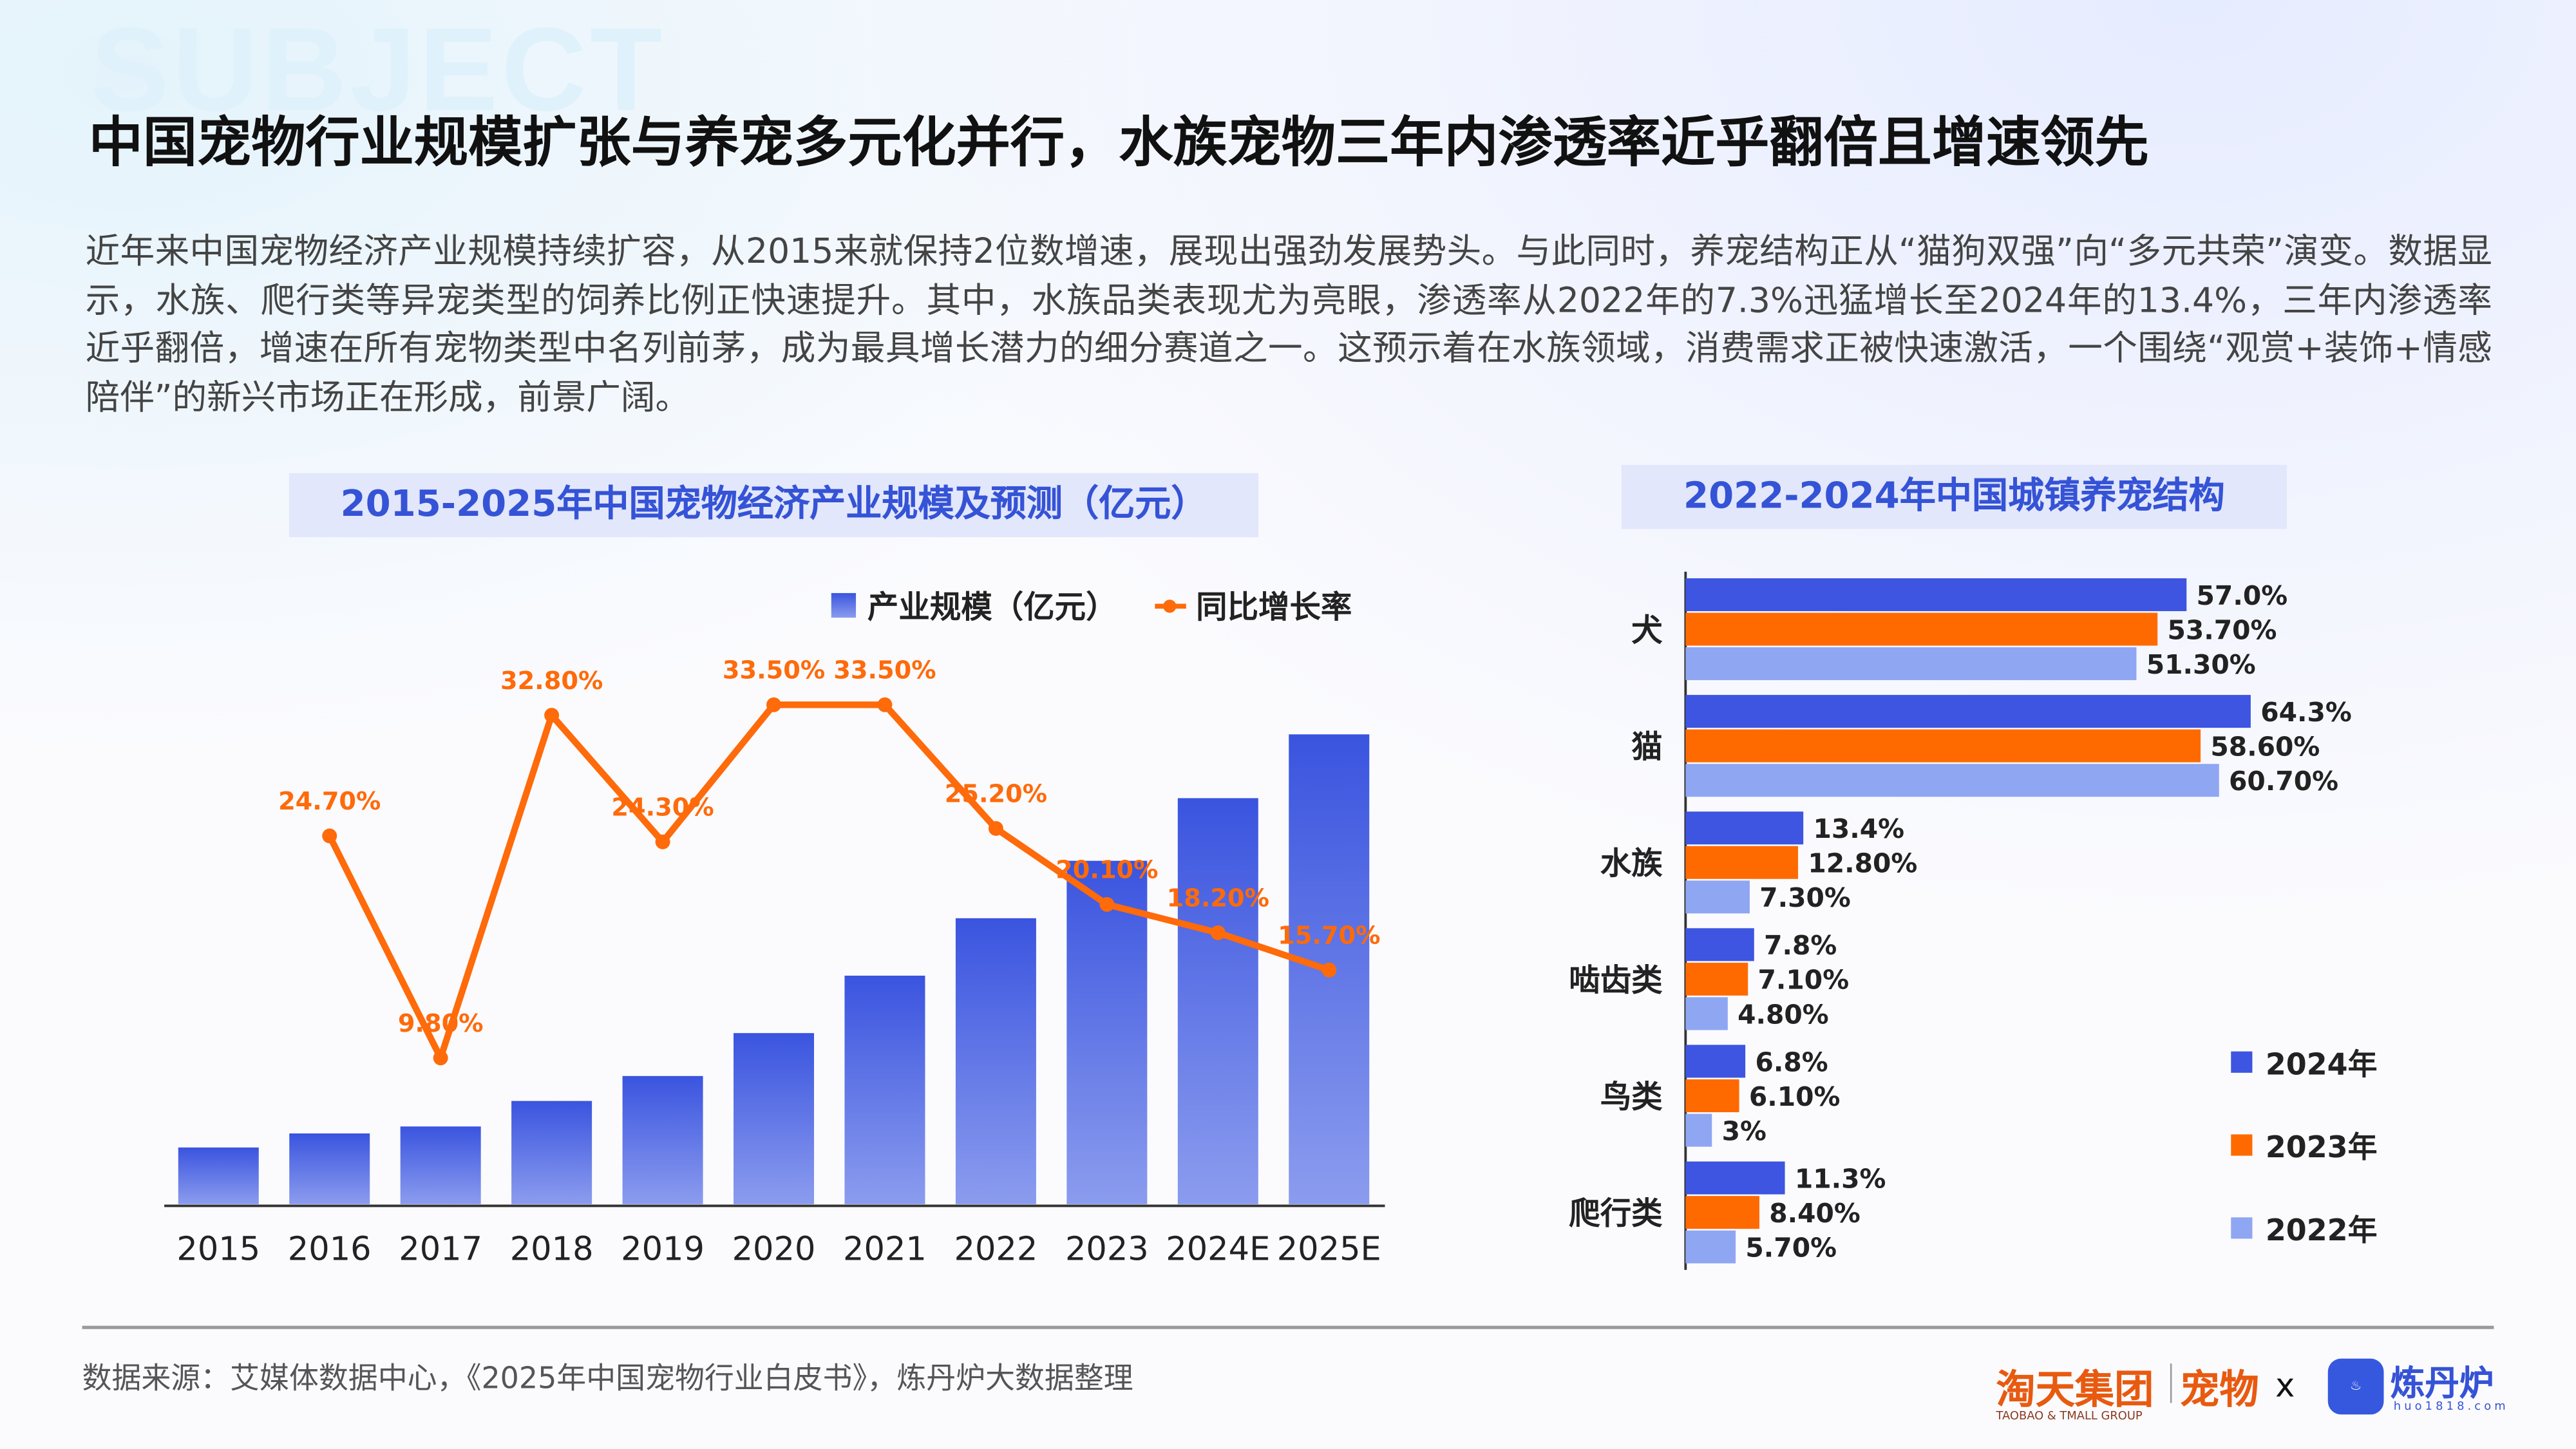  What do you see at coordinates (1954, 496) in the screenshot?
I see `right-chart-title: 2022-2024年中国城镇养宠结构` at bounding box center [1954, 496].